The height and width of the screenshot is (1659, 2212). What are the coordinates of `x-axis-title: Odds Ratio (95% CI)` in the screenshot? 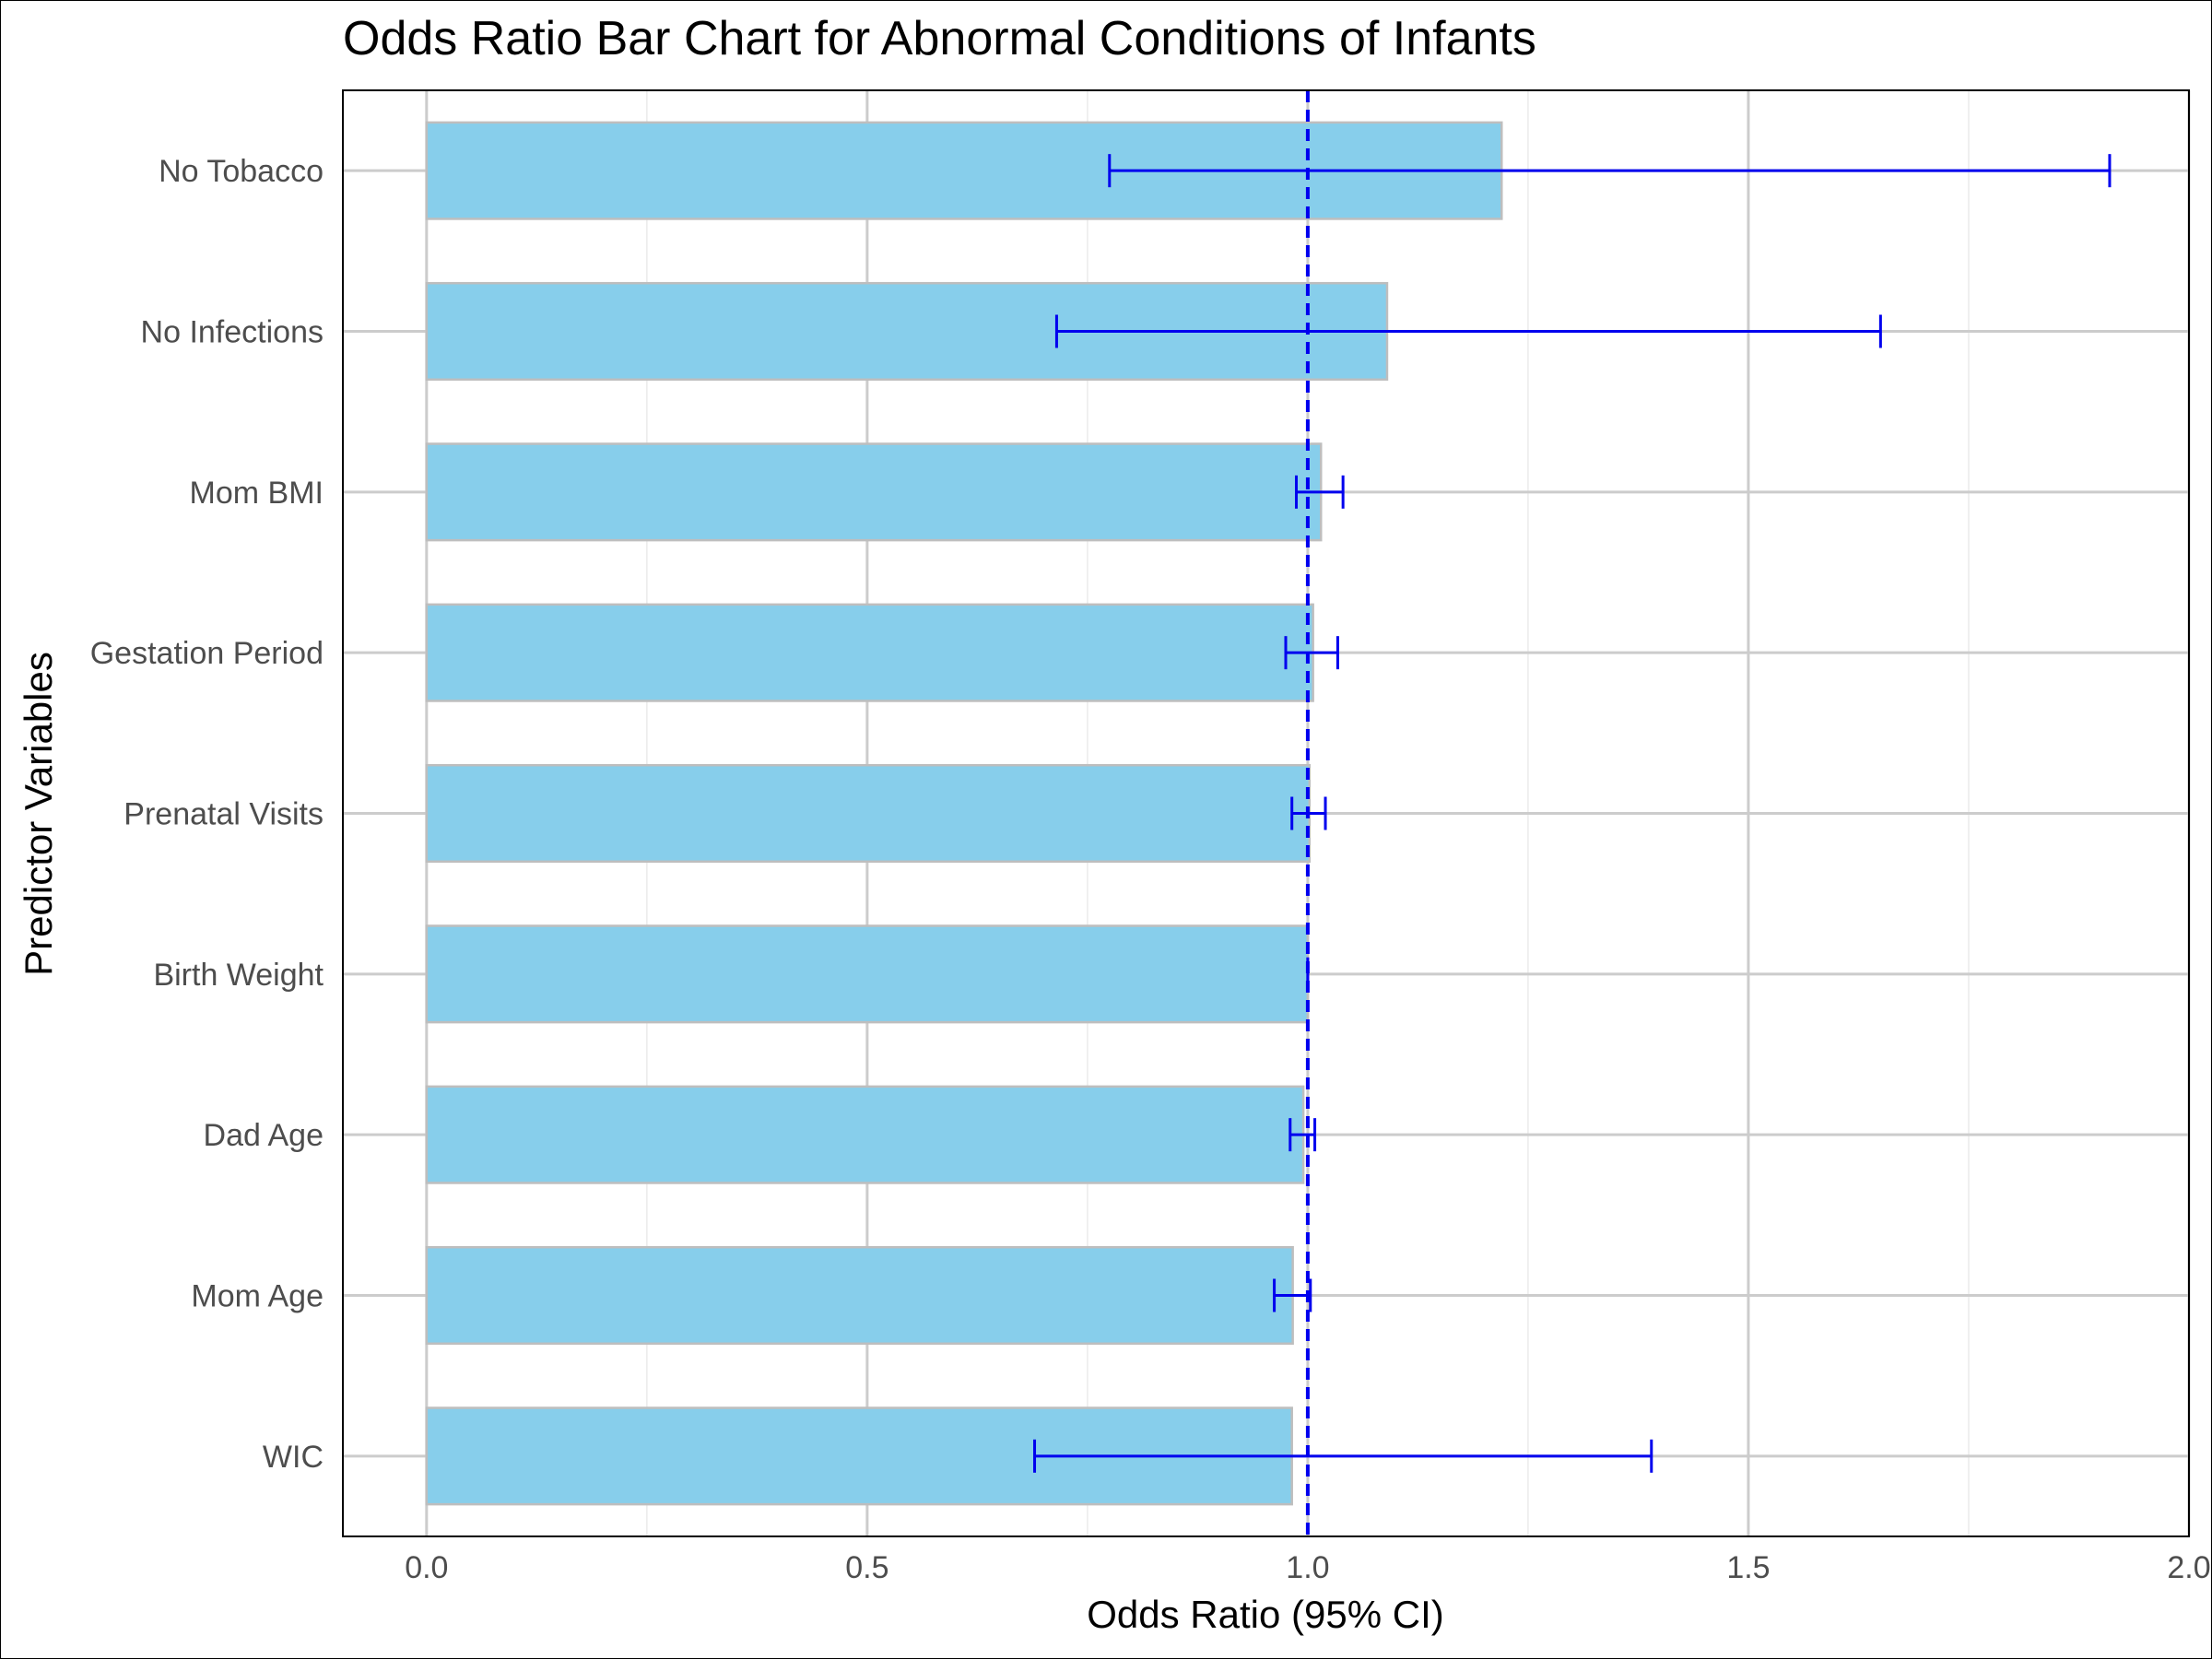 It's located at (1265, 1614).